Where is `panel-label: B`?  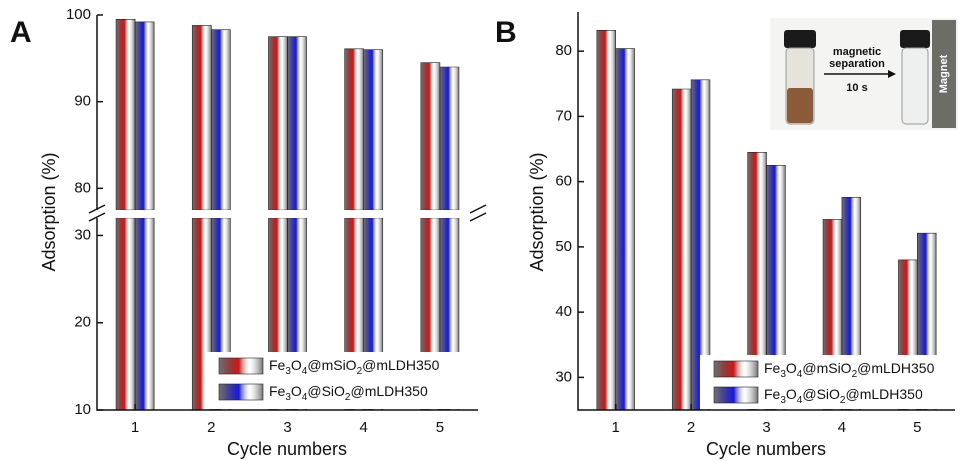
panel-label: B is located at coordinates (506, 32).